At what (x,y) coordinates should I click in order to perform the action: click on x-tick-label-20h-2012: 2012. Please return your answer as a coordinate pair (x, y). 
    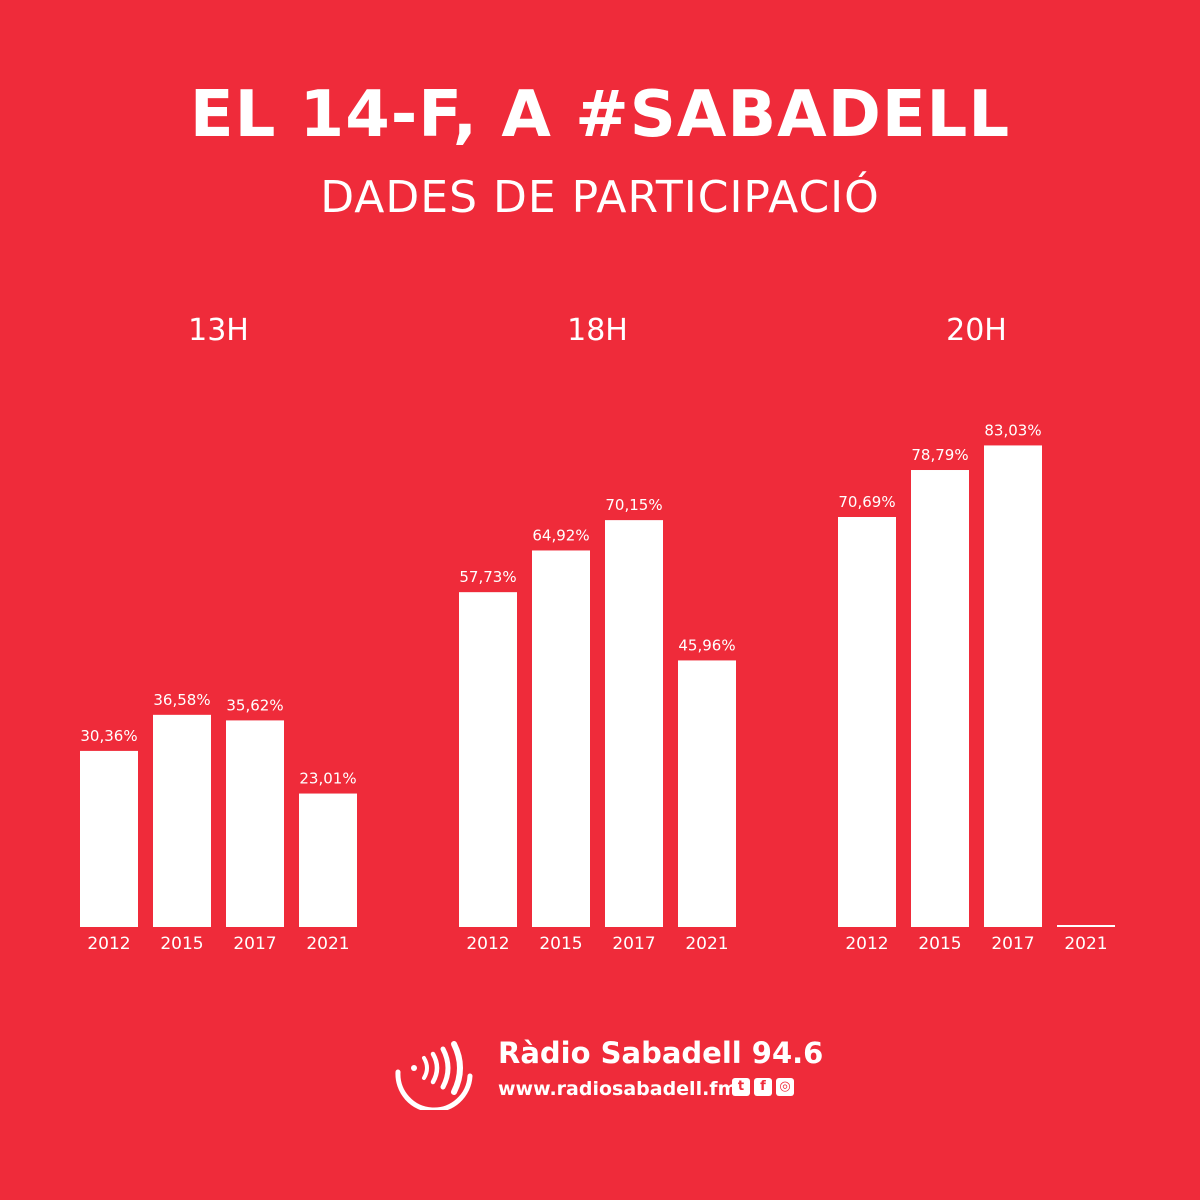
    Looking at the image, I should click on (866, 944).